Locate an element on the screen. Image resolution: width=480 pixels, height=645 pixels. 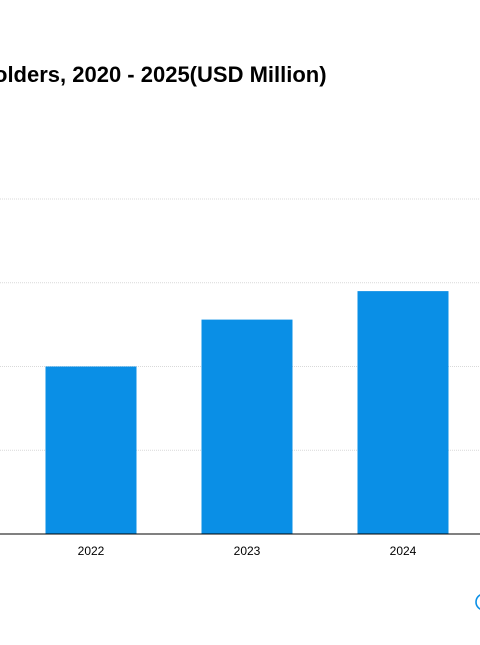
x-tick-label-2023: 2023 is located at coordinates (247, 551).